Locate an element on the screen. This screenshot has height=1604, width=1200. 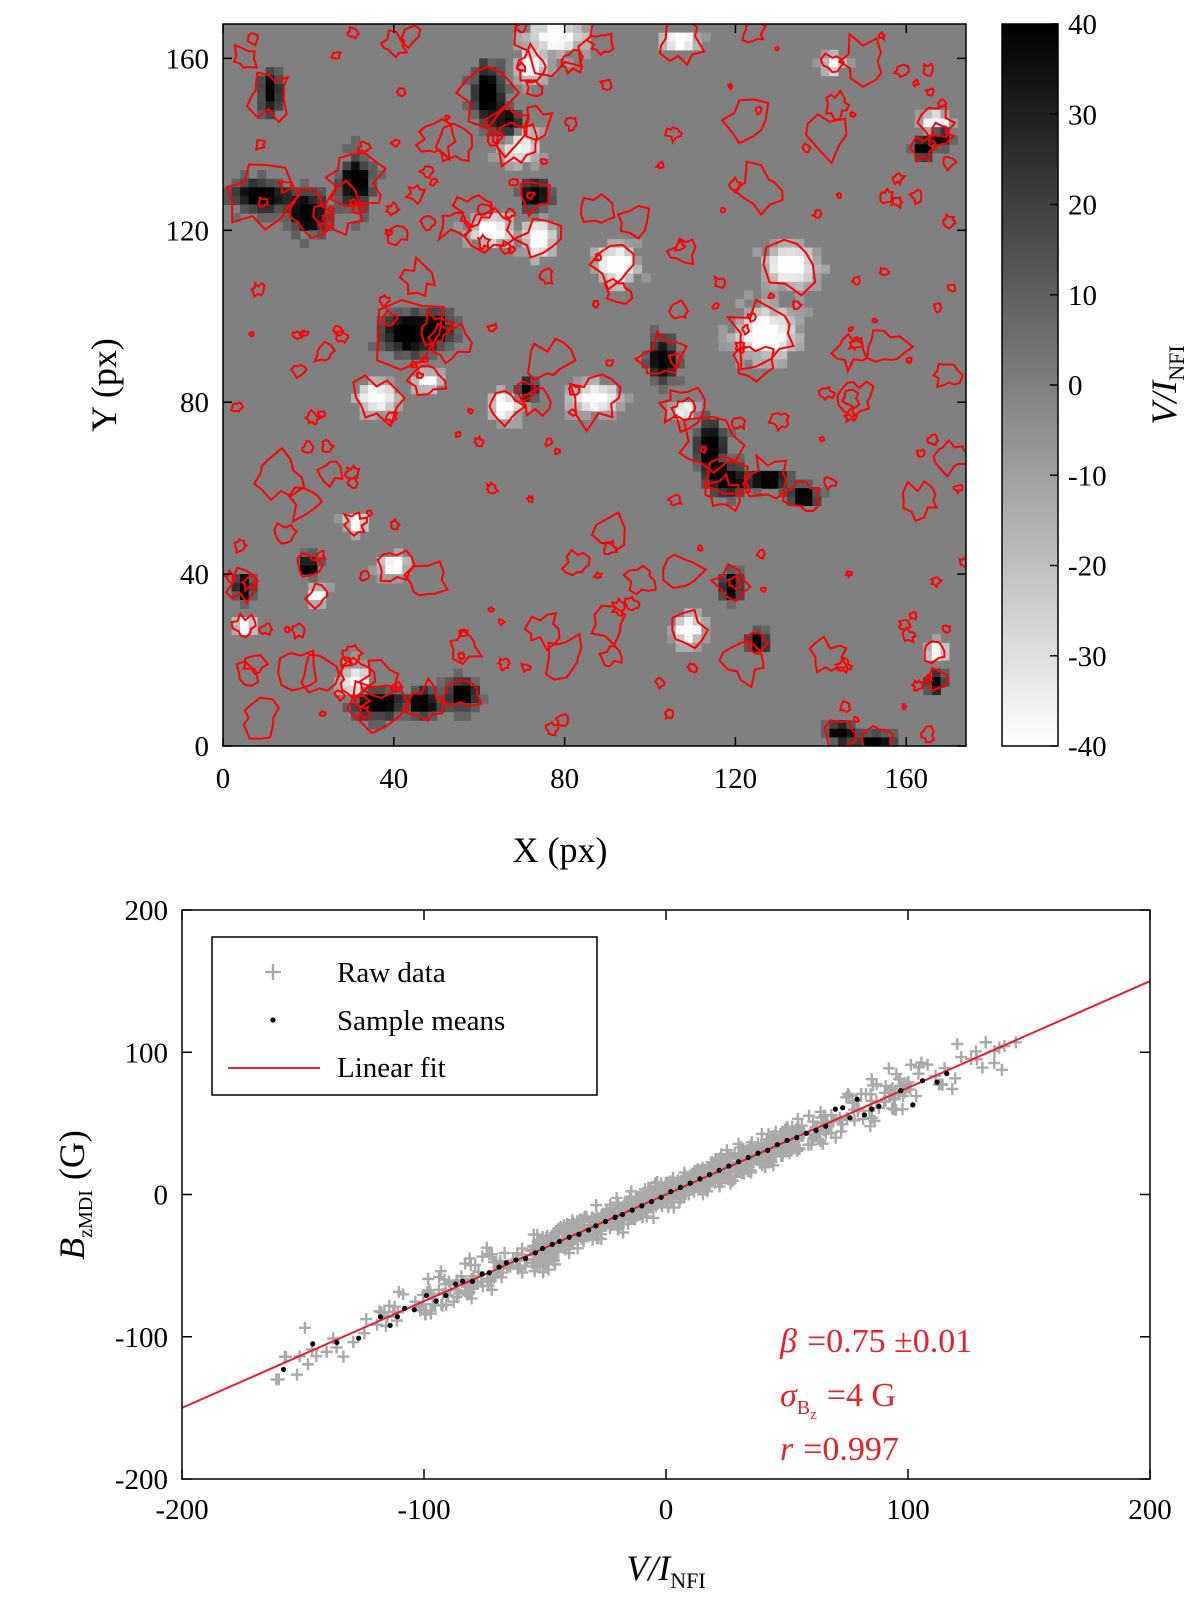
sigma-annotation: σBz =4 G is located at coordinates (838, 1400).